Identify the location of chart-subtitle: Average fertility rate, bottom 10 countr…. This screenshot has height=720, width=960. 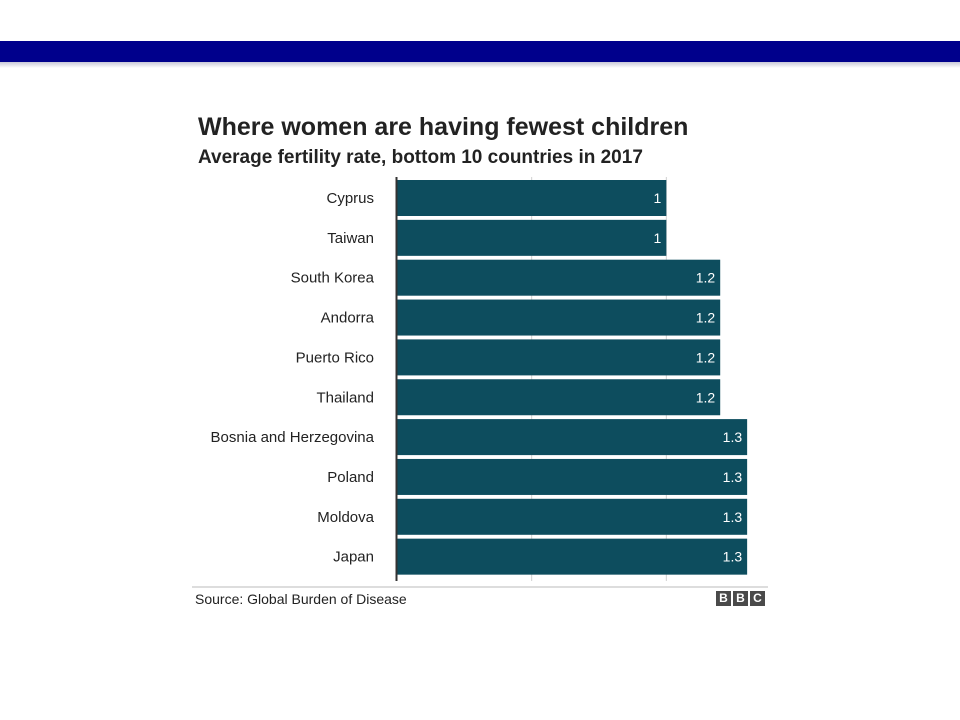
(420, 157).